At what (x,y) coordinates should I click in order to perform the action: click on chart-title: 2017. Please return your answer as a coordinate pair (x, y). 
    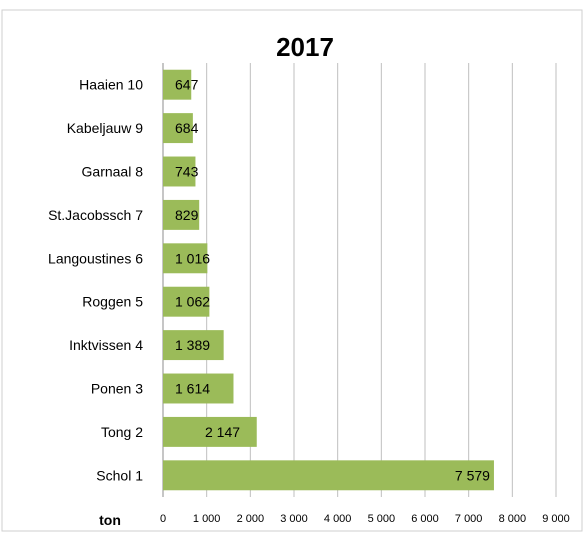
    Looking at the image, I should click on (305, 47).